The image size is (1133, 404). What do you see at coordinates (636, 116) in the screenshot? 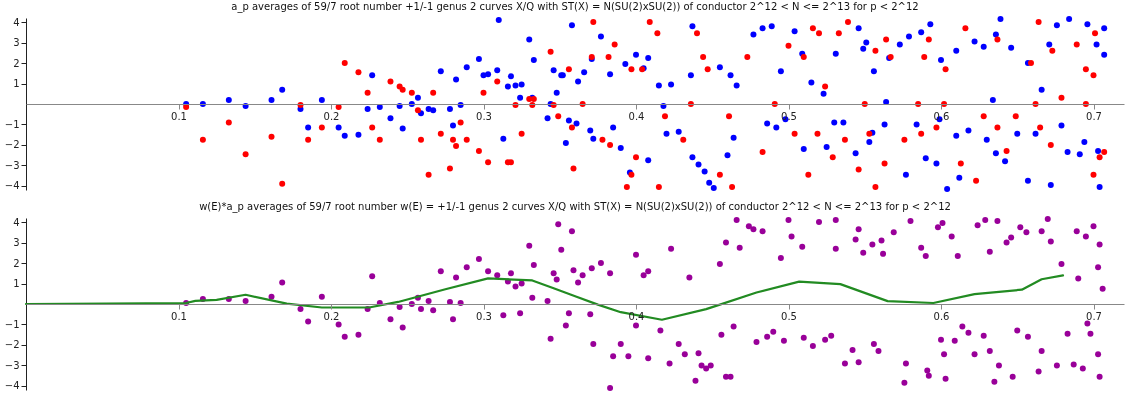
I see `x-tick-label: 0.4` at bounding box center [636, 116].